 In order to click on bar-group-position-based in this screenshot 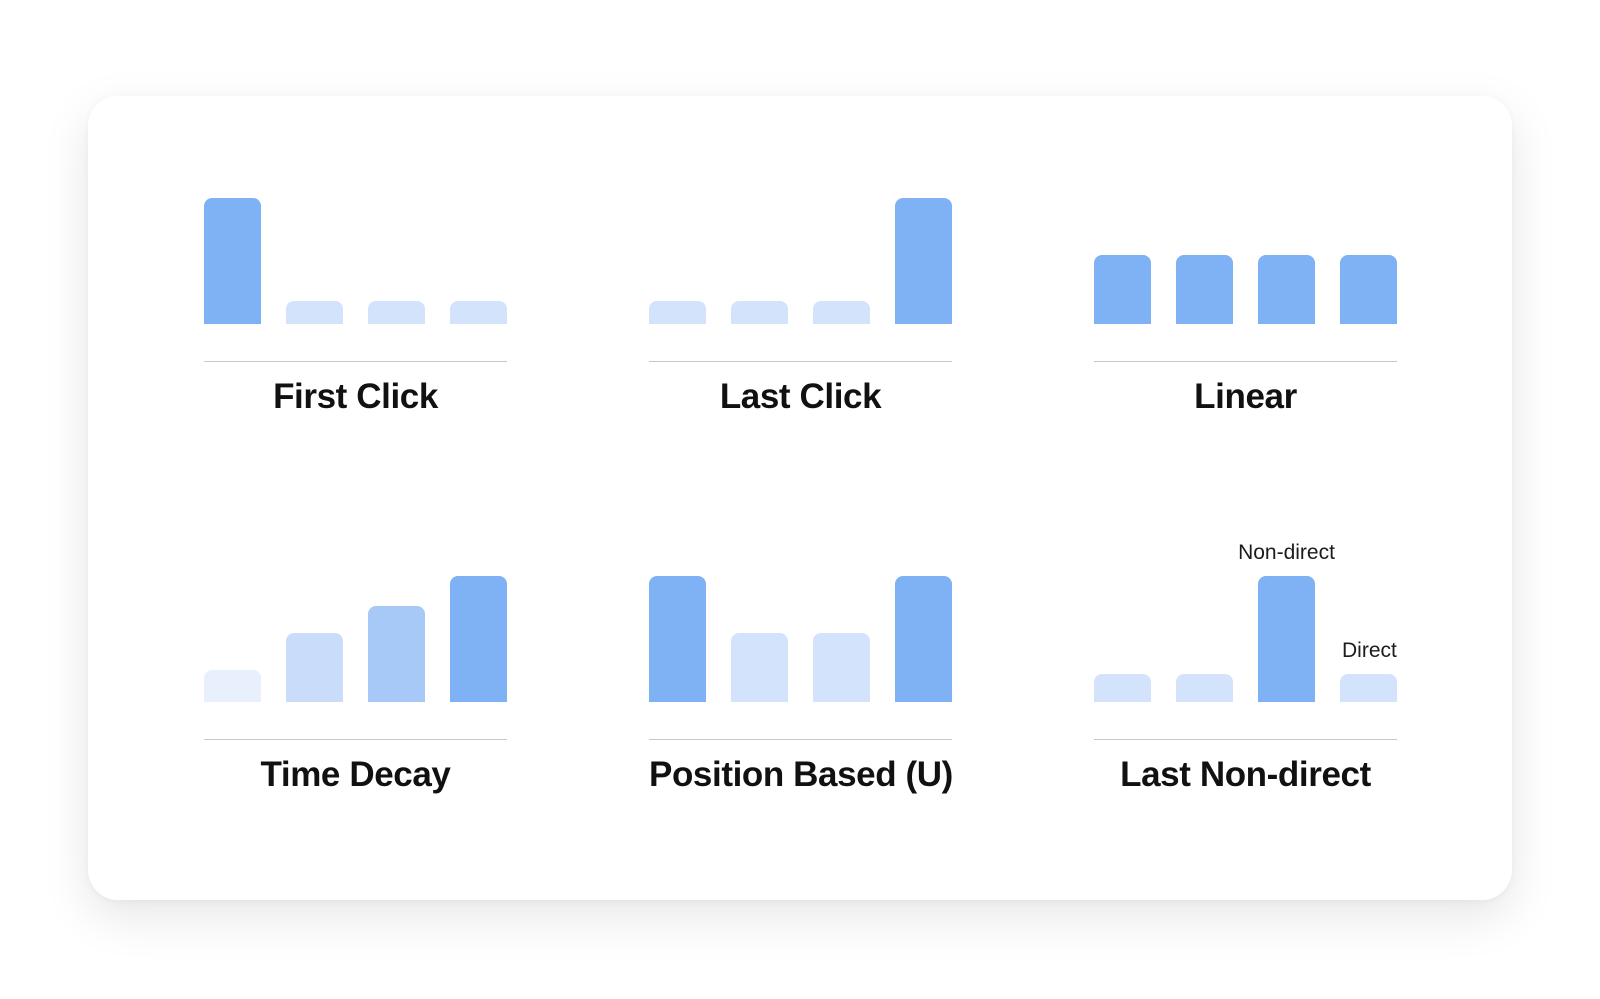, I will do `click(800, 639)`.